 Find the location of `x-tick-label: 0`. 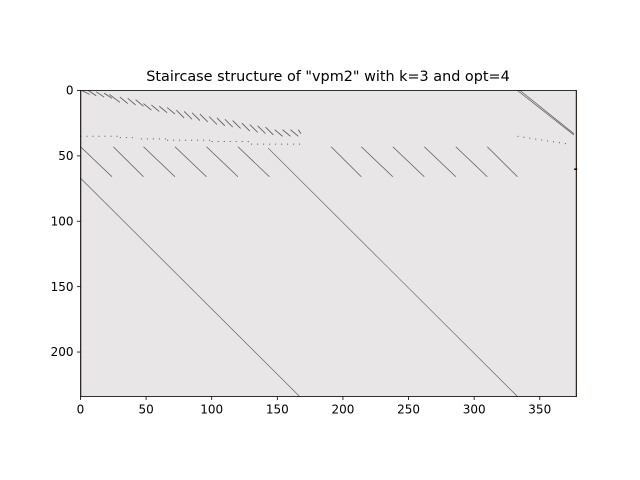

x-tick-label: 0 is located at coordinates (81, 410).